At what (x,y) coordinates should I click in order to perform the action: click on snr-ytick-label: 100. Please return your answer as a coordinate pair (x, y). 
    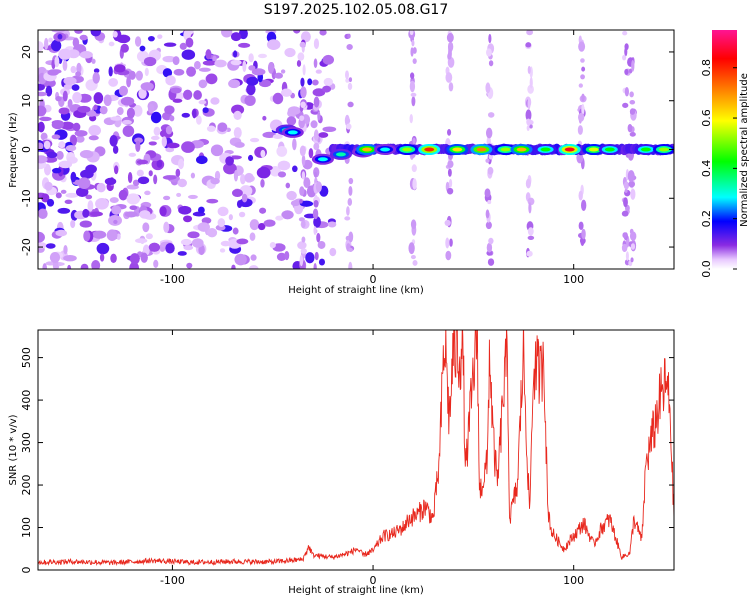
    Looking at the image, I should click on (26, 527).